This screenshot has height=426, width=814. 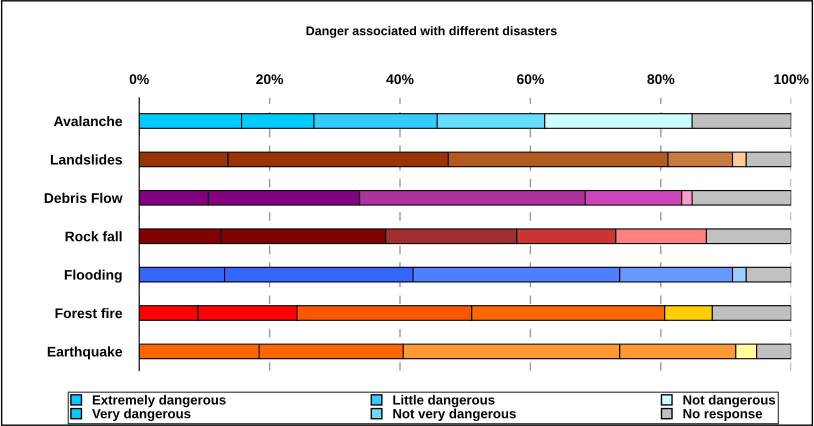 I want to click on x-tick-label: 40%, so click(x=400, y=79).